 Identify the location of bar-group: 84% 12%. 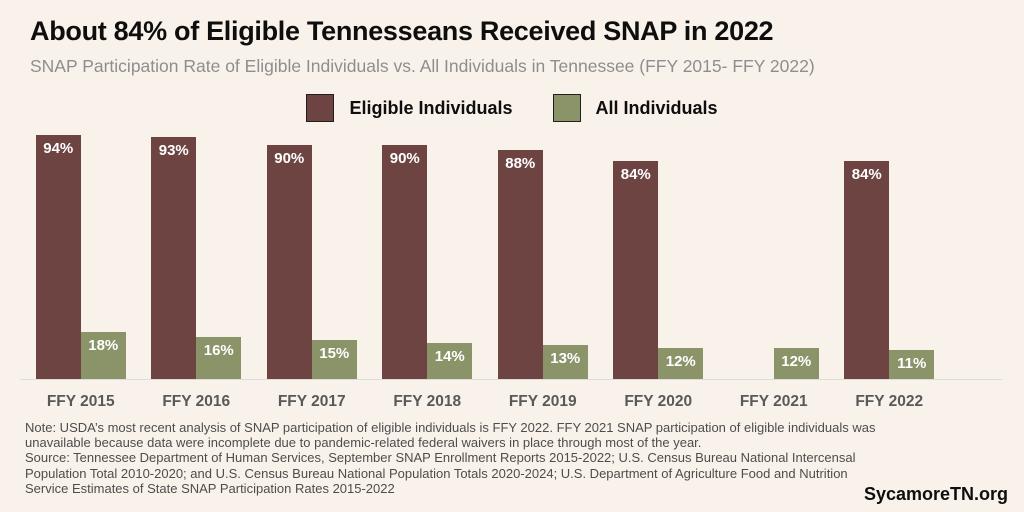
(659, 249).